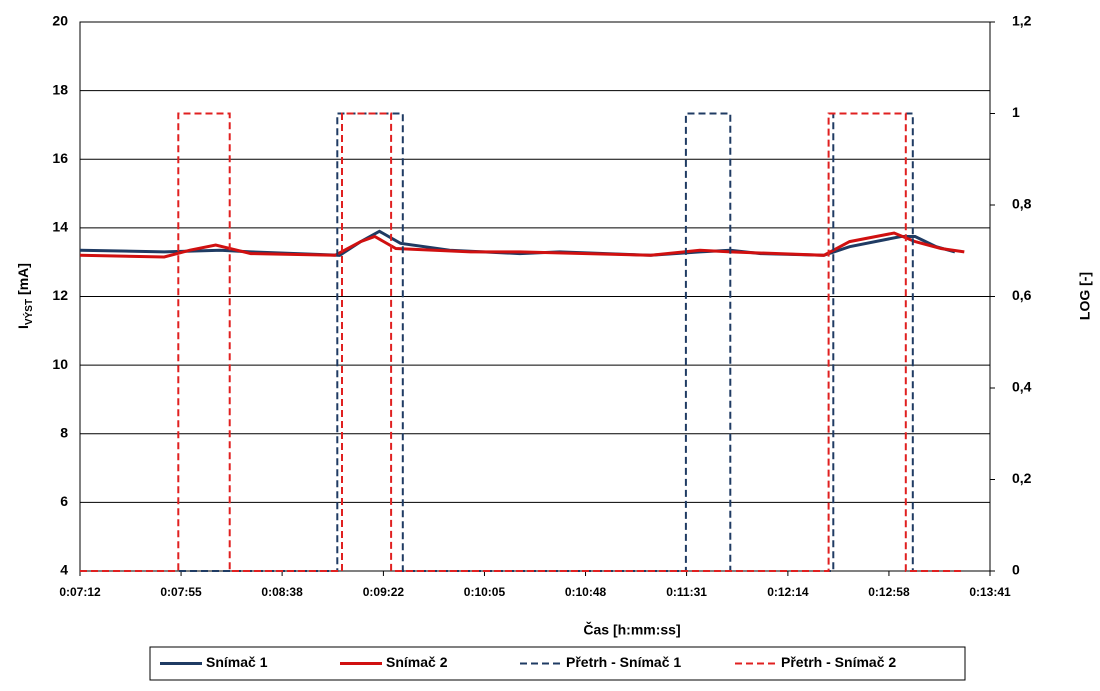 Image resolution: width=1100 pixels, height=691 pixels. Describe the element at coordinates (586, 592) in the screenshot. I see `x-tick-label: 0:10:48` at that location.